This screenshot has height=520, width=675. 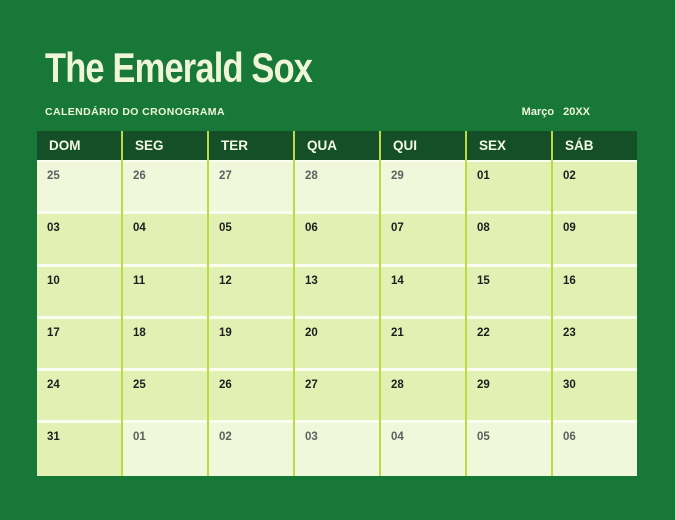 I want to click on day-number: 14, so click(x=397, y=280).